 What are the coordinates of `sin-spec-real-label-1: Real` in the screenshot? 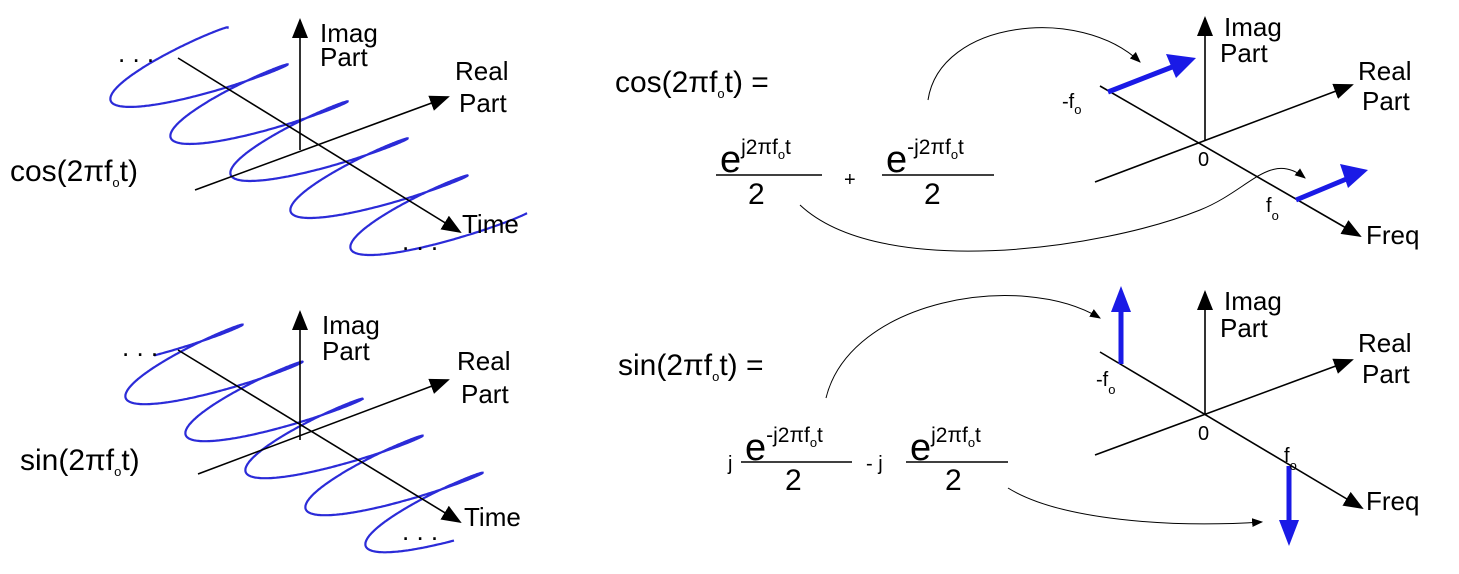 It's located at (1384, 343).